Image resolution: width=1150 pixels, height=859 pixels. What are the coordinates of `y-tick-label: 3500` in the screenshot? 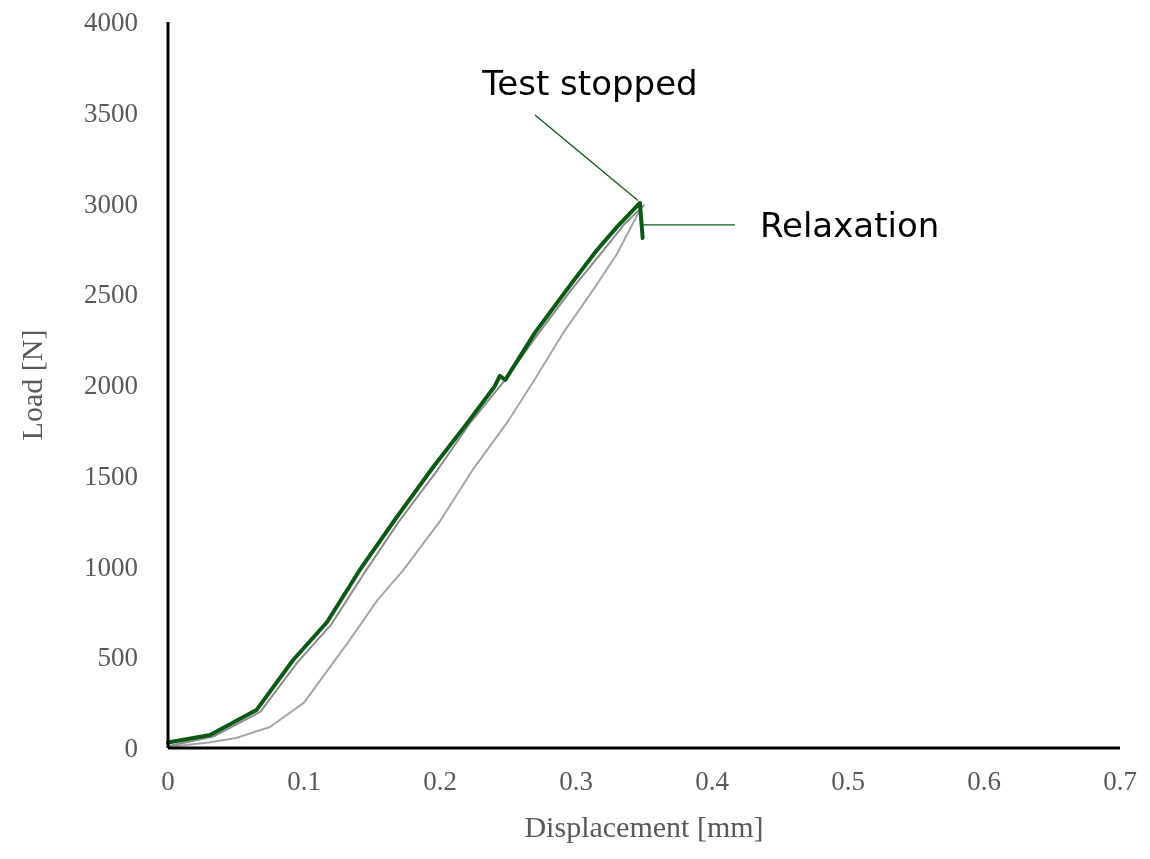 It's located at (111, 112).